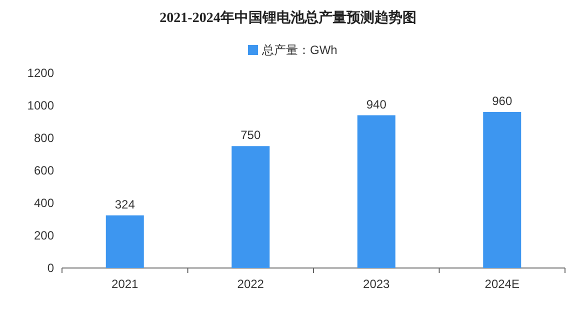  I want to click on y-tick-label: 600, so click(44, 171).